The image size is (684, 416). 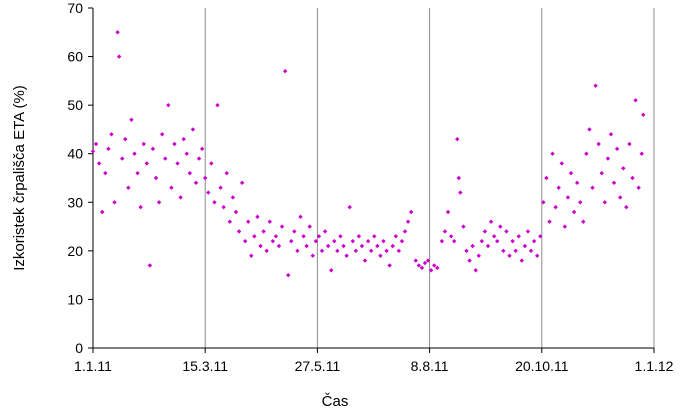 I want to click on x-tick-label: 15.3.11, so click(x=205, y=366).